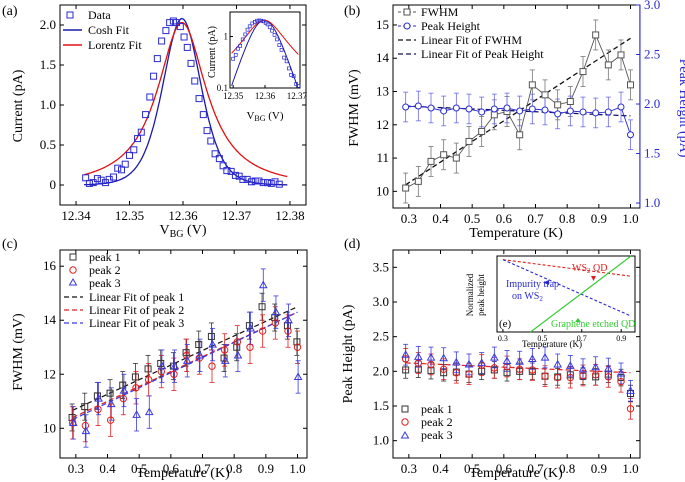 Image resolution: width=685 pixels, height=482 pixels. I want to click on legend-c-peak2-label: peak 2, so click(105, 270).